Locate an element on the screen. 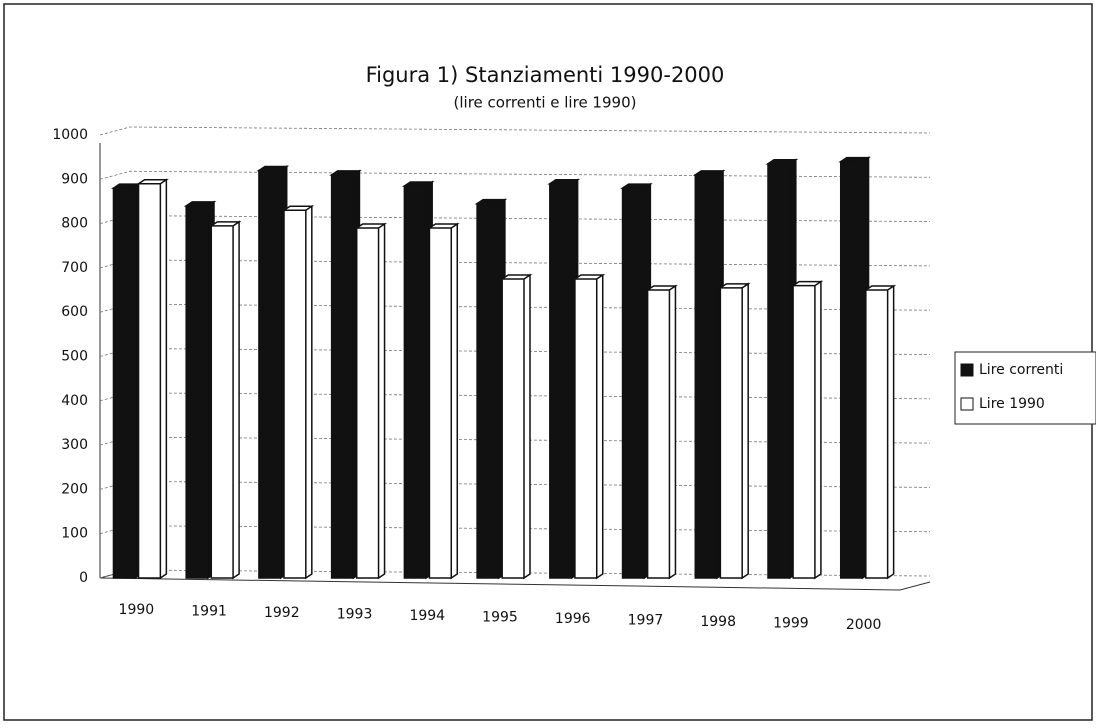  x-tick-label: 1994 is located at coordinates (427, 616).